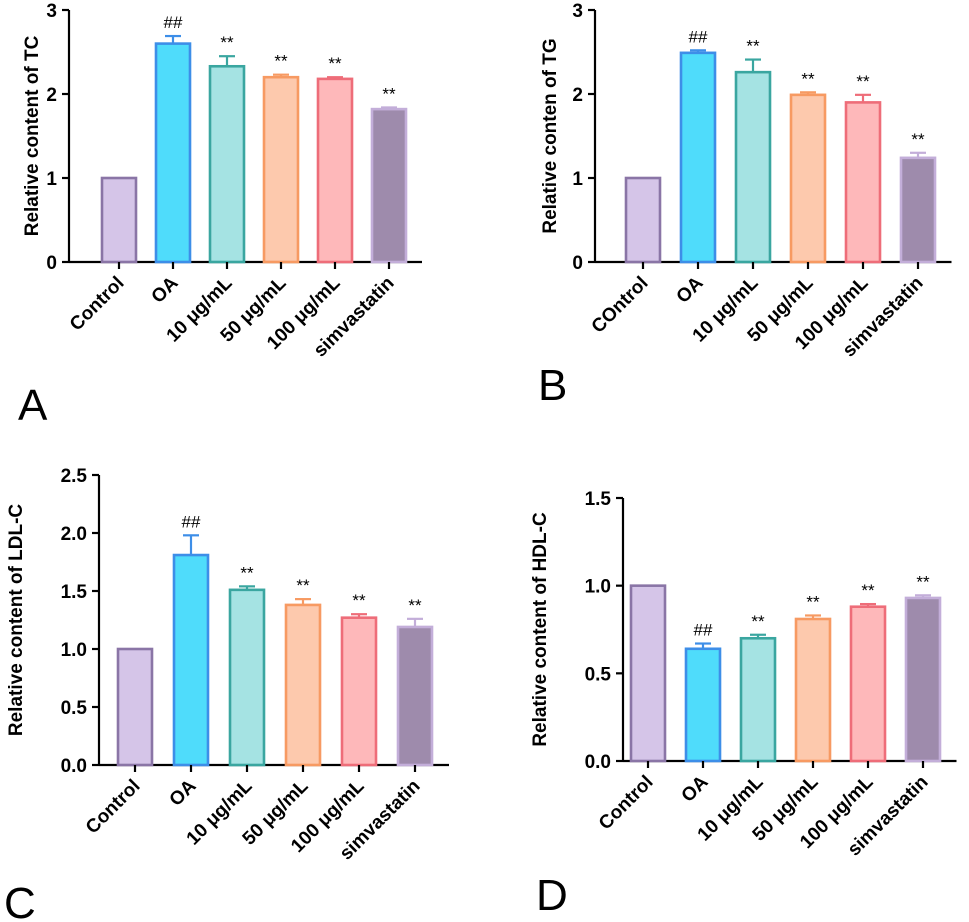 The height and width of the screenshot is (922, 969). I want to click on y-axis-title: Relative content of TC, so click(32, 135).